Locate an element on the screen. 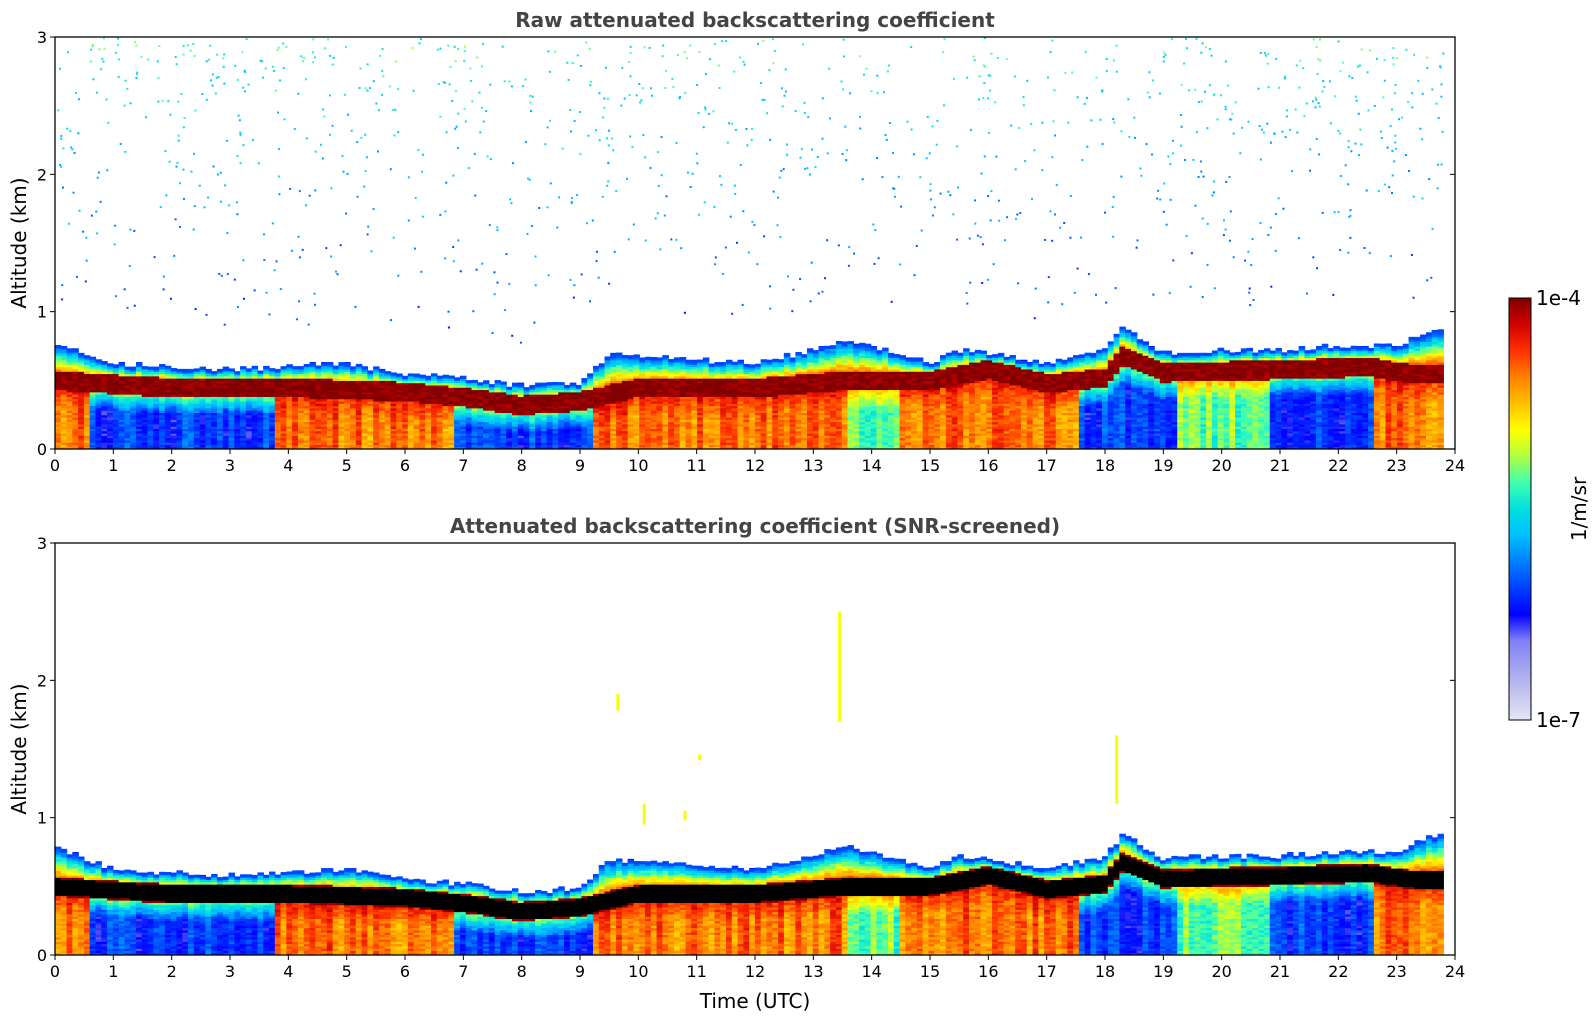  layer-top-edge is located at coordinates (116, 367).